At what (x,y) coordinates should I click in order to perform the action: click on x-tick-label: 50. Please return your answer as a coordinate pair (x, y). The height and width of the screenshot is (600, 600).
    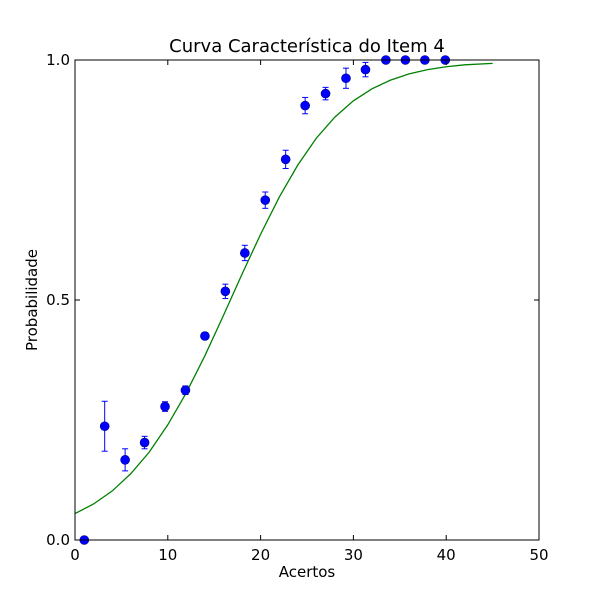
    Looking at the image, I should click on (538, 555).